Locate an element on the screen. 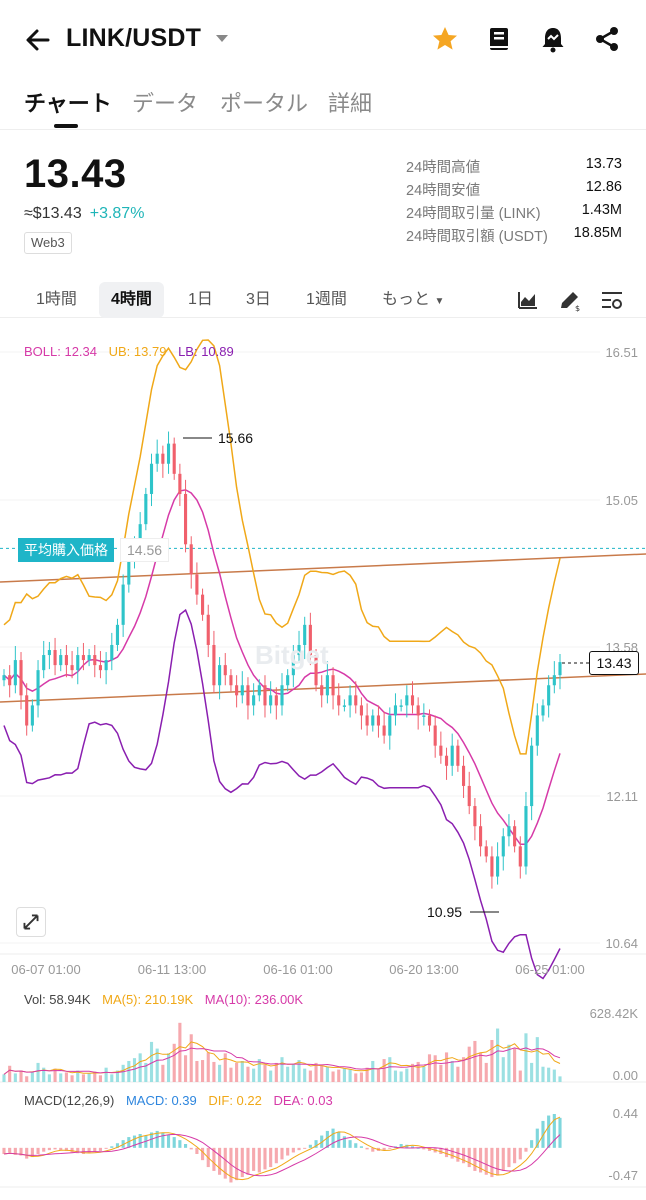 The image size is (646, 1200). avg-buy-price-value: 14.56 is located at coordinates (145, 550).